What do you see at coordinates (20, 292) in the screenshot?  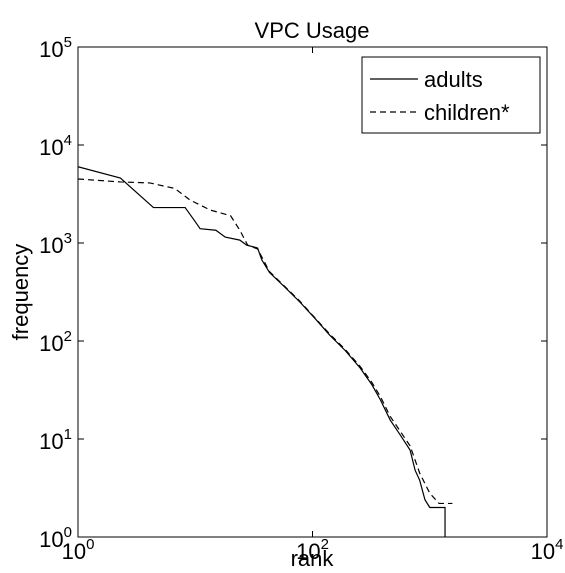 I see `y-axis-label: frequency` at bounding box center [20, 292].